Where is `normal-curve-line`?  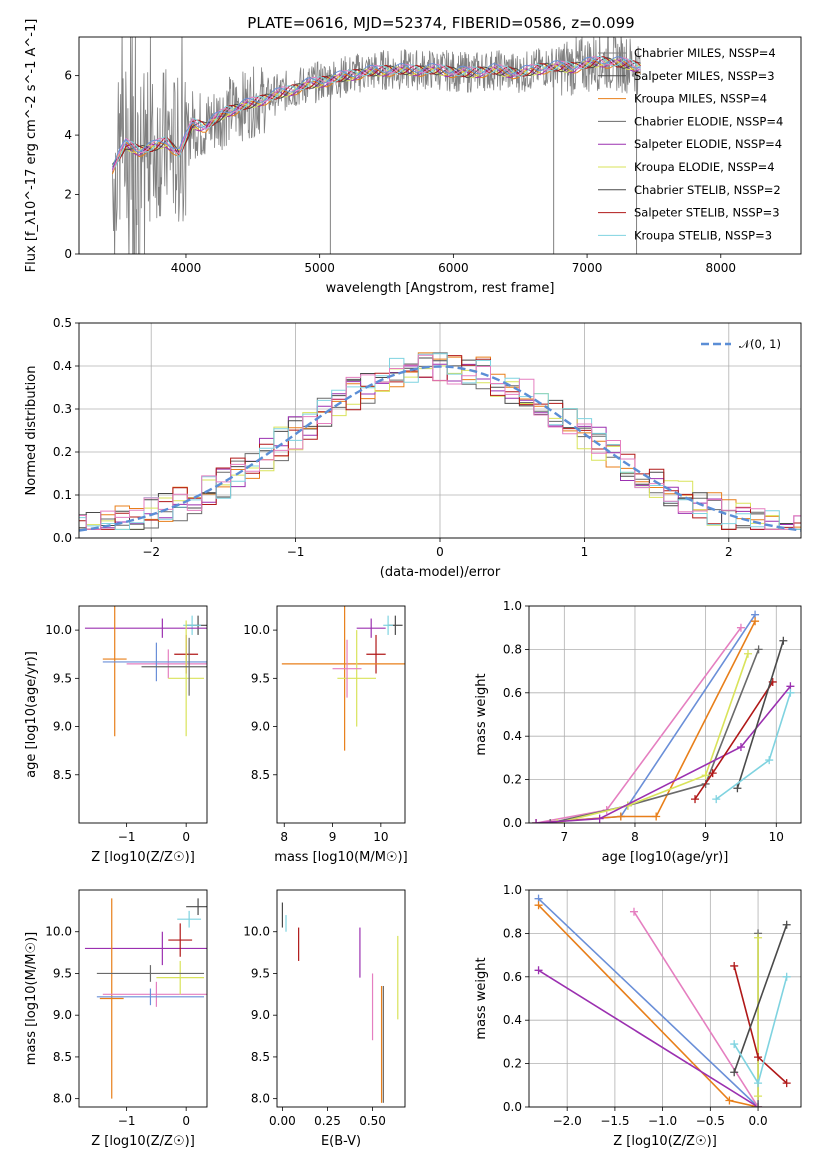 normal-curve-line is located at coordinates (440, 448).